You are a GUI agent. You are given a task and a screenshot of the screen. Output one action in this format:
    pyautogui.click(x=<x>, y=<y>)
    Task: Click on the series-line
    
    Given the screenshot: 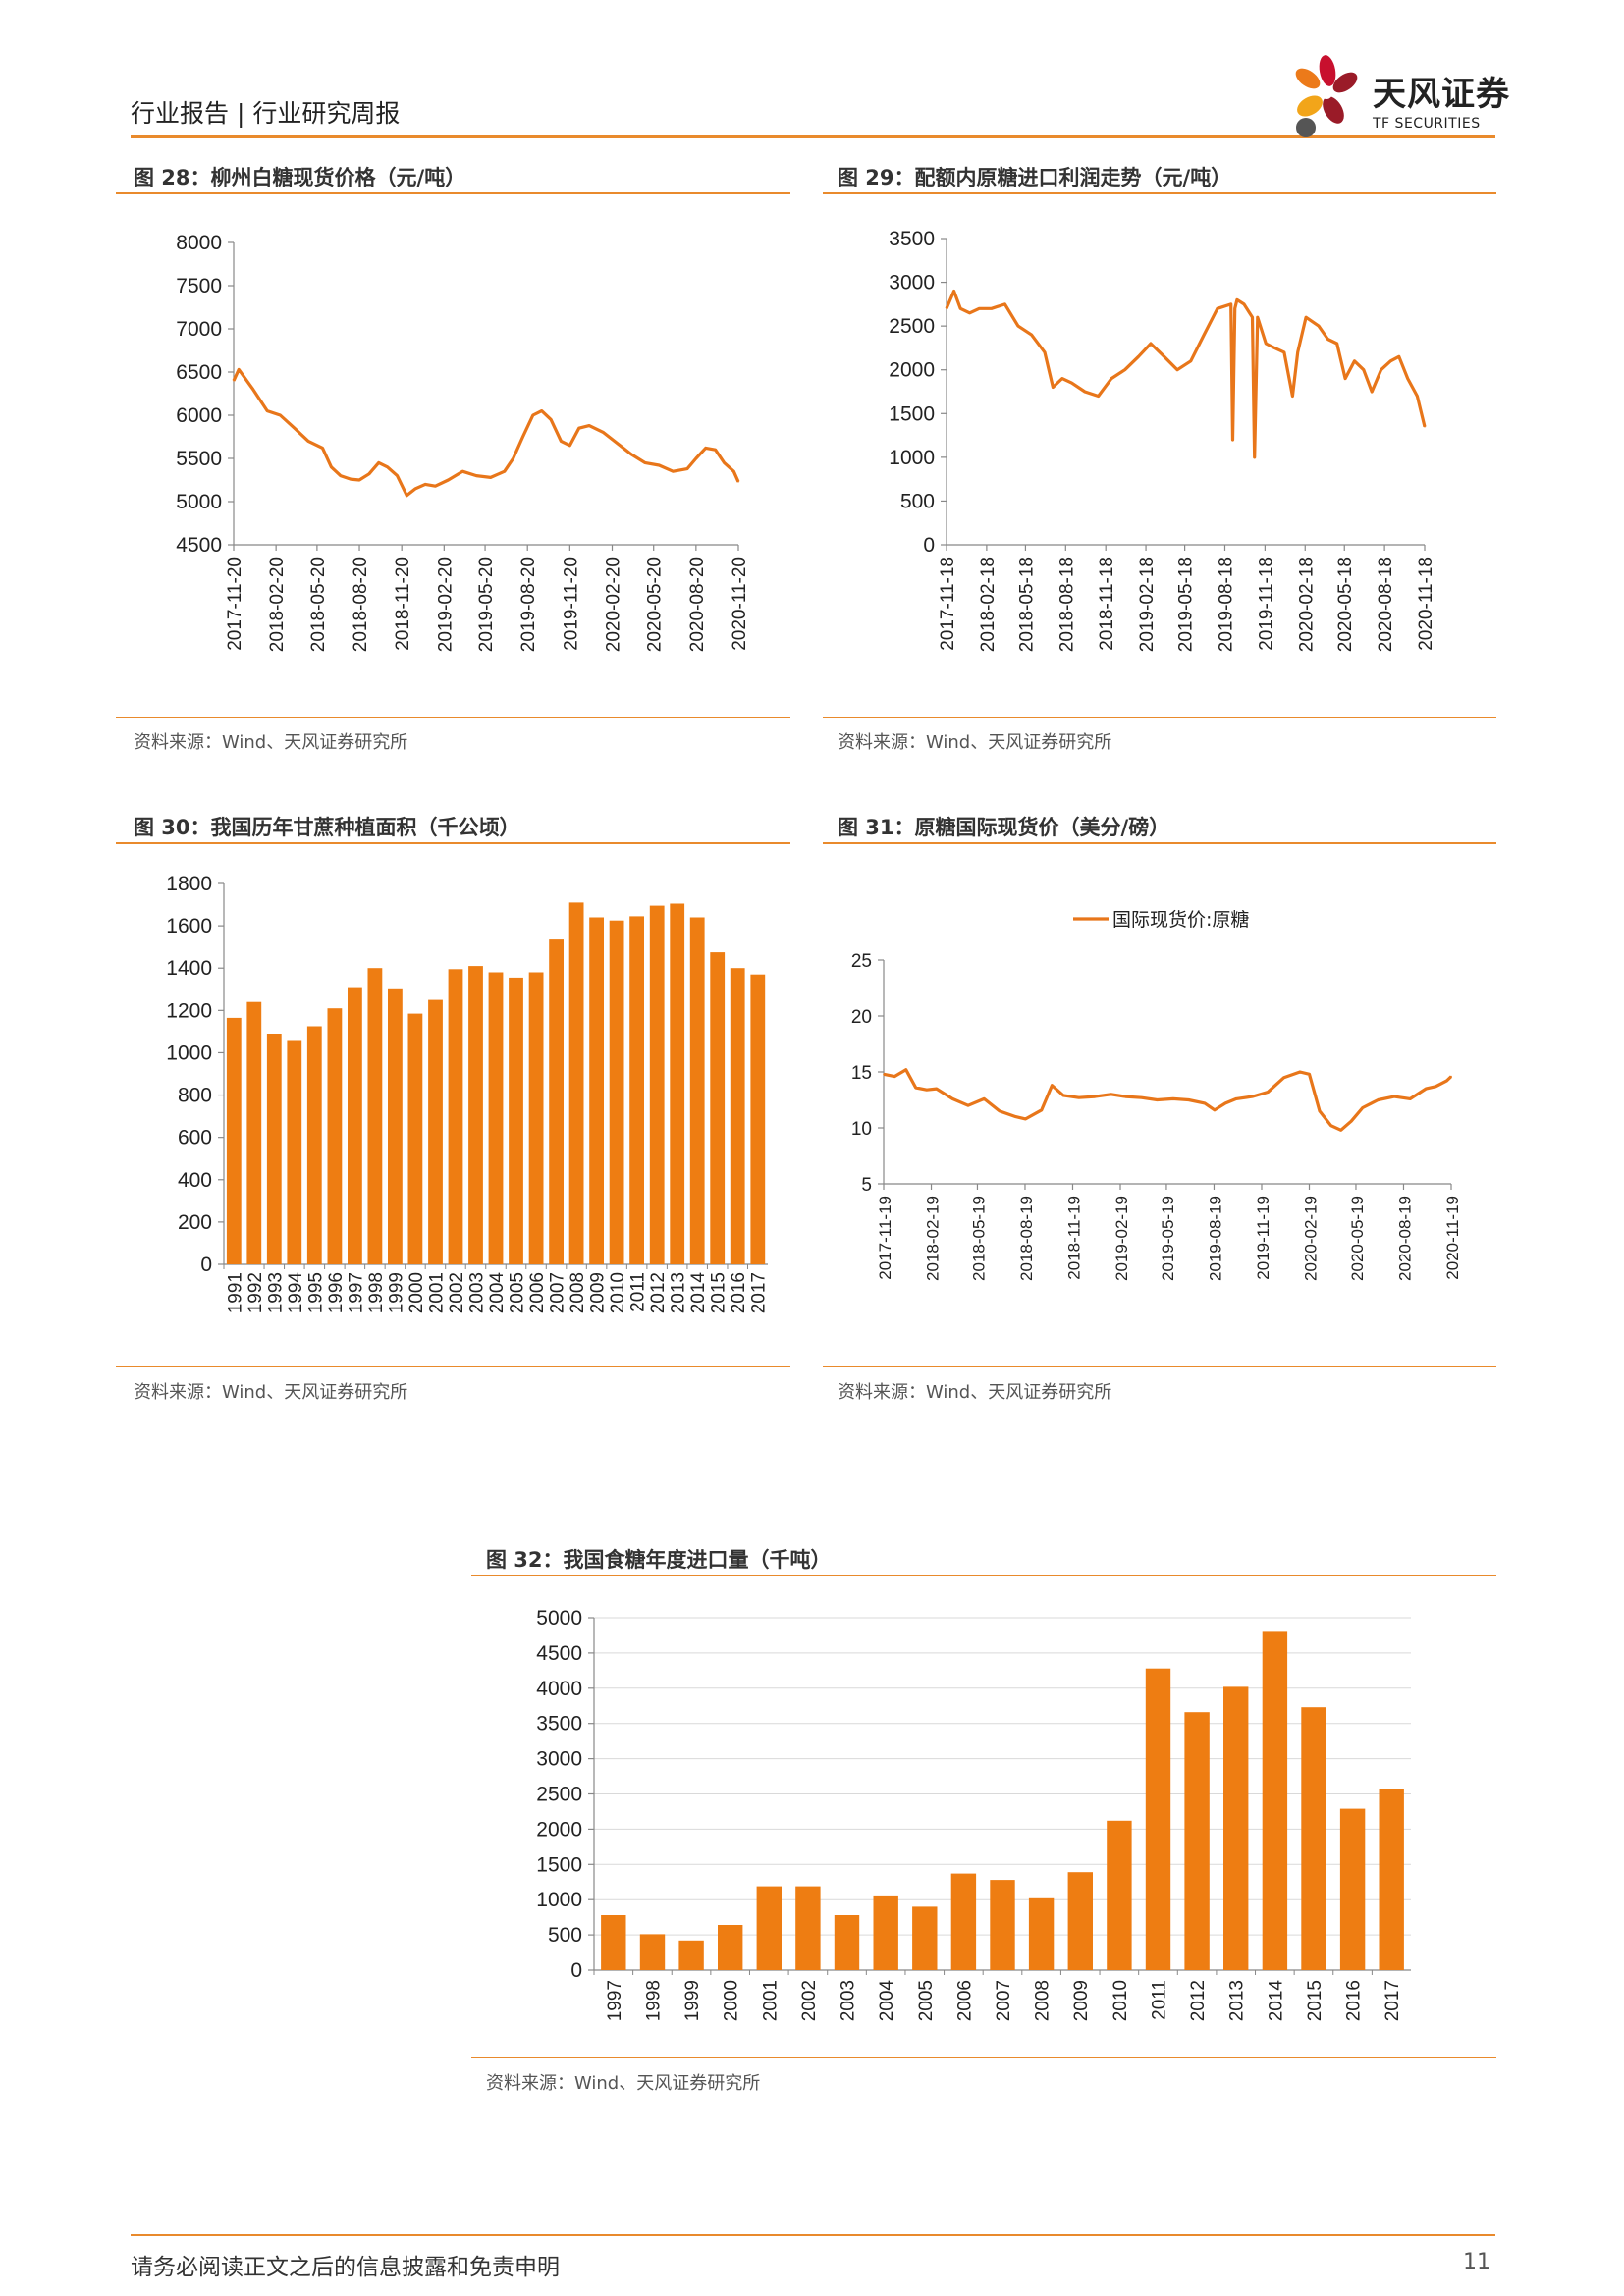 What is the action you would take?
    pyautogui.click(x=1168, y=1100)
    